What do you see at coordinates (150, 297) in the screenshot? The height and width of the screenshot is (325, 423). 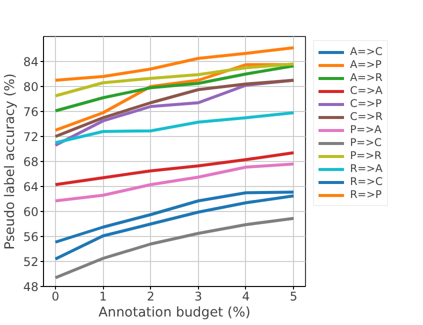 I see `x-tick-label: 2` at bounding box center [150, 297].